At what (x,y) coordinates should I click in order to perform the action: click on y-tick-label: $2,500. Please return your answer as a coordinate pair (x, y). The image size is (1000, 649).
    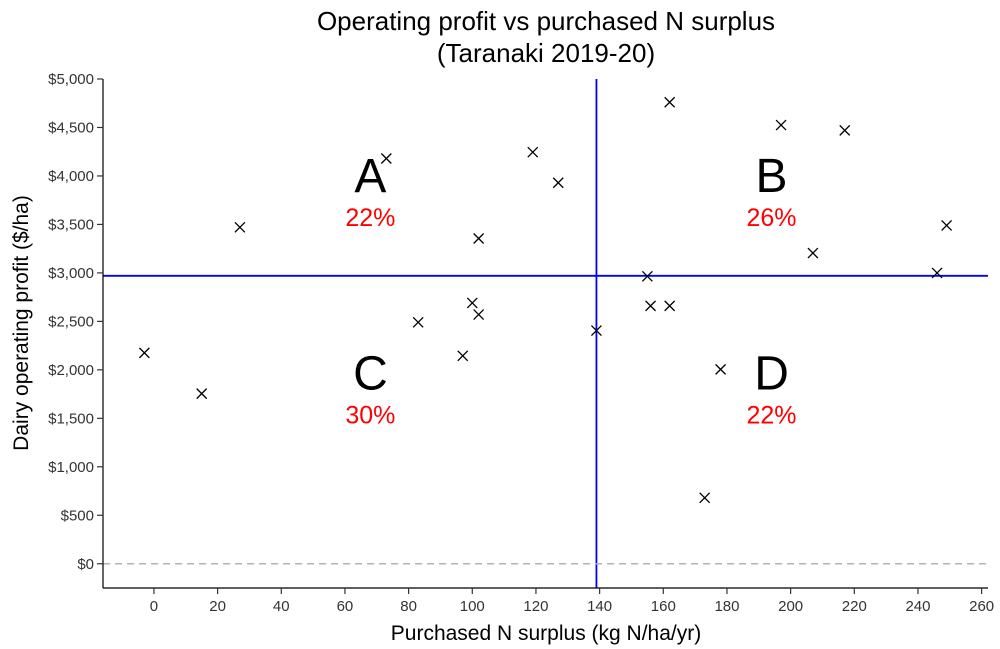
    Looking at the image, I should click on (71, 321).